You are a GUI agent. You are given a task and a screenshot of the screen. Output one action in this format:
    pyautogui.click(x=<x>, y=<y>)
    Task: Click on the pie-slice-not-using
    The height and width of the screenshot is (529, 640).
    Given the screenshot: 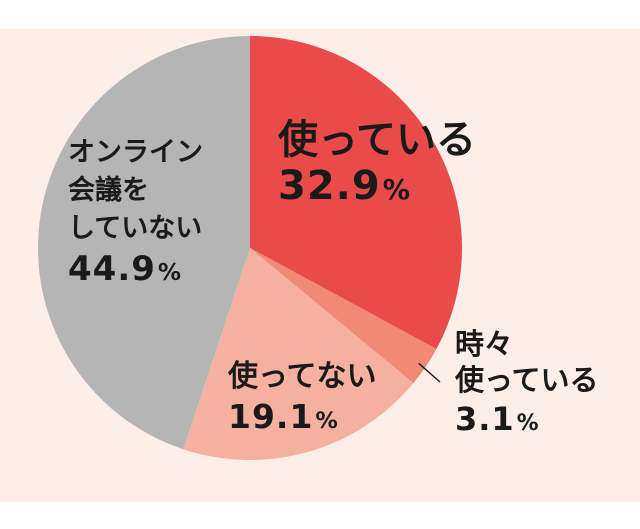 What is the action you would take?
    pyautogui.click(x=298, y=354)
    